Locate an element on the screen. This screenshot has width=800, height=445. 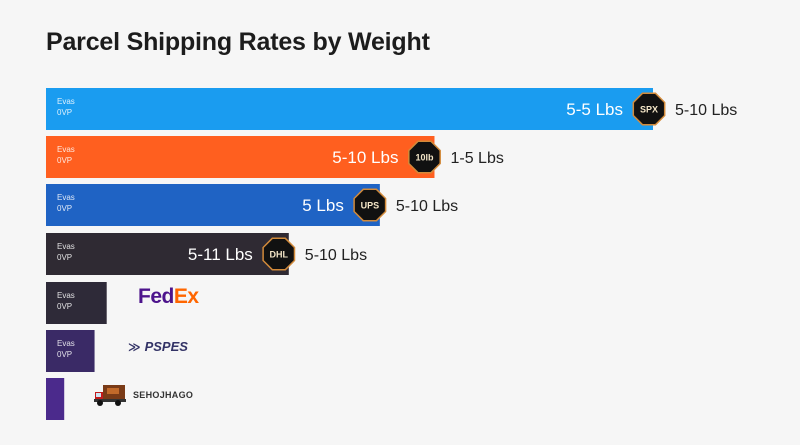
usps-logo: ≫ PSPES is located at coordinates (158, 346).